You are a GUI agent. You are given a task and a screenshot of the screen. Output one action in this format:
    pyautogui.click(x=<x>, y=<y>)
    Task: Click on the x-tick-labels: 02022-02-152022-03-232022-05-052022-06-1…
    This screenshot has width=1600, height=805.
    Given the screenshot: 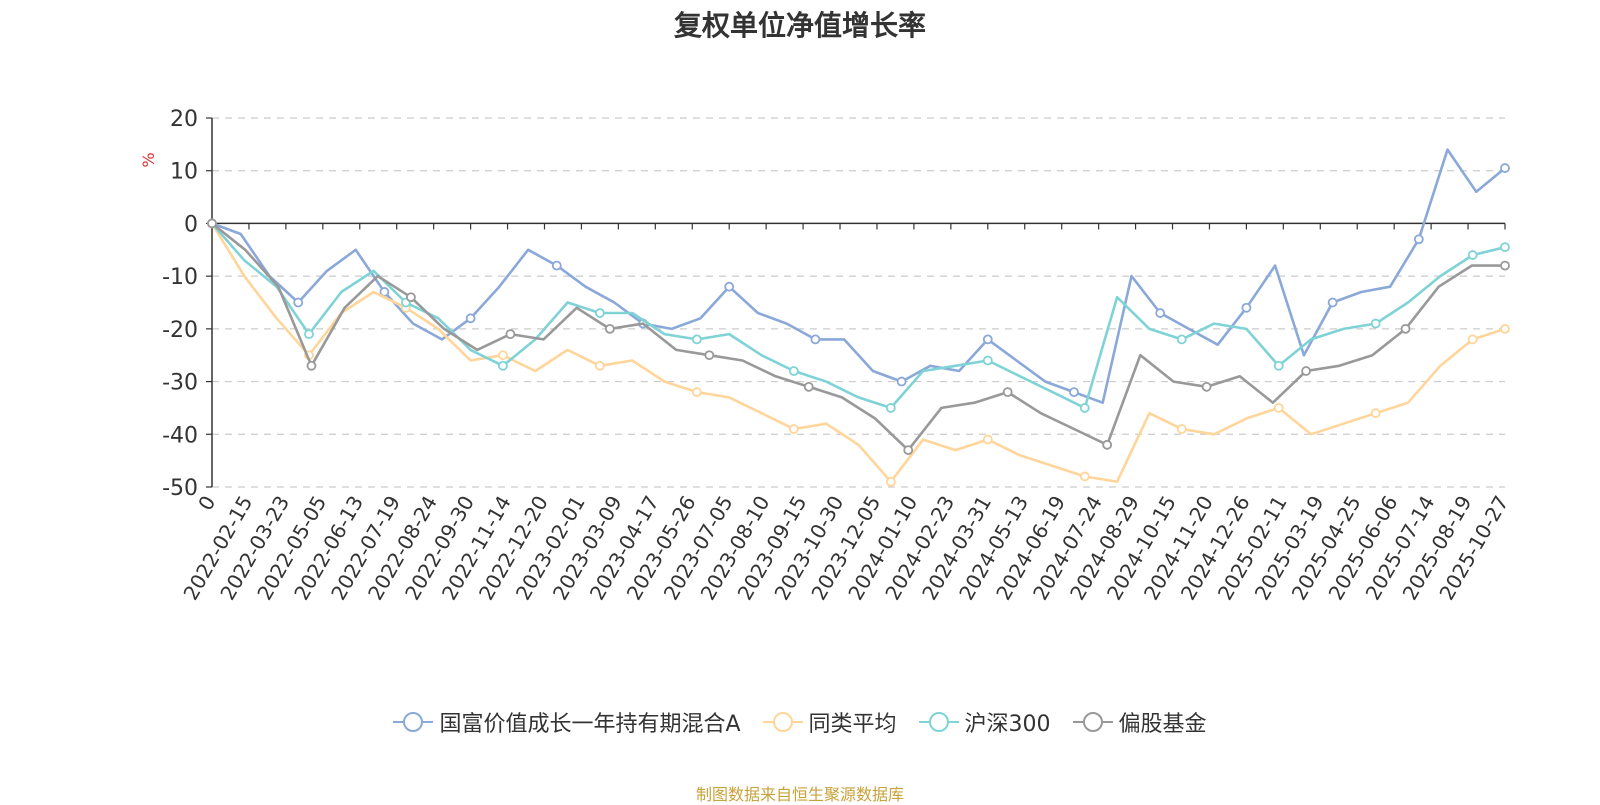 What is the action you would take?
    pyautogui.click(x=845, y=548)
    